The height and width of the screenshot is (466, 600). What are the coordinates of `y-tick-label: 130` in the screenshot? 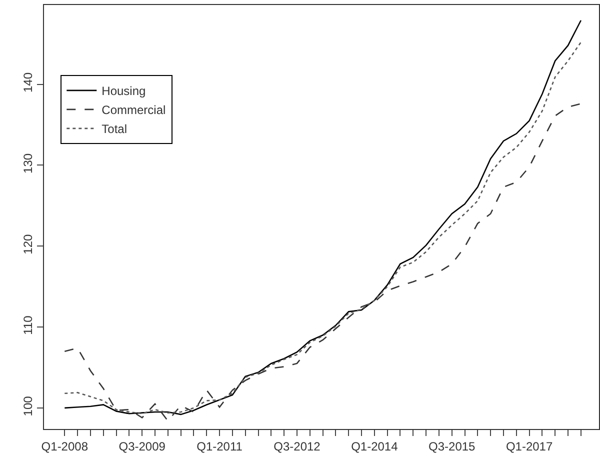 It's located at (28, 163).